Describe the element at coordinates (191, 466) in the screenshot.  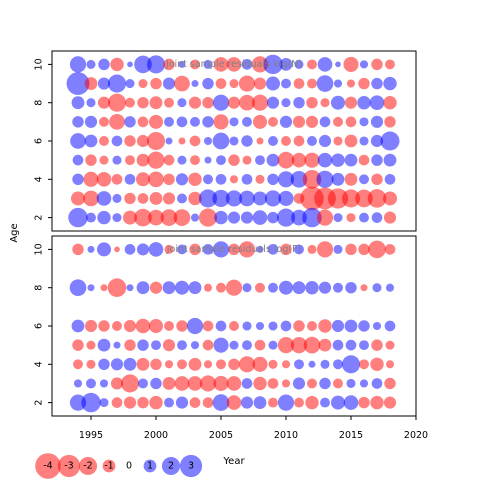
I see `legend-bubble` at that location.